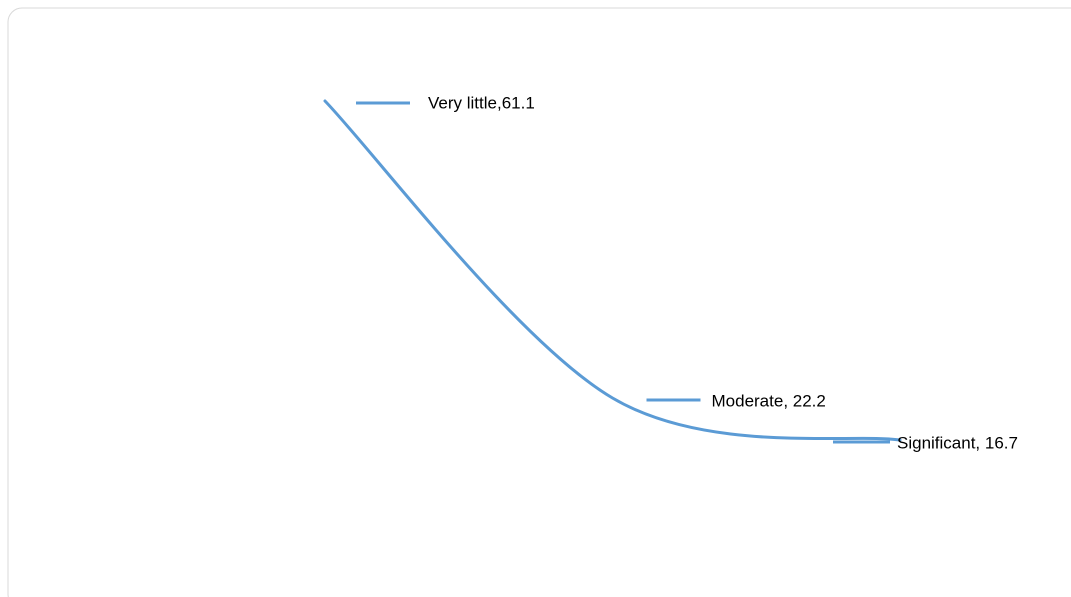  What do you see at coordinates (481, 102) in the screenshot?
I see `data-label: Very little,61.1` at bounding box center [481, 102].